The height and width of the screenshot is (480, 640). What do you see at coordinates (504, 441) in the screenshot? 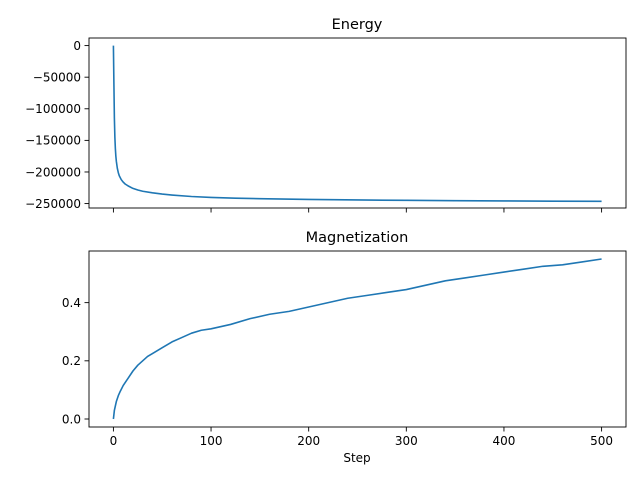
I see `magnetization-x-tick-label: 400` at bounding box center [504, 441].